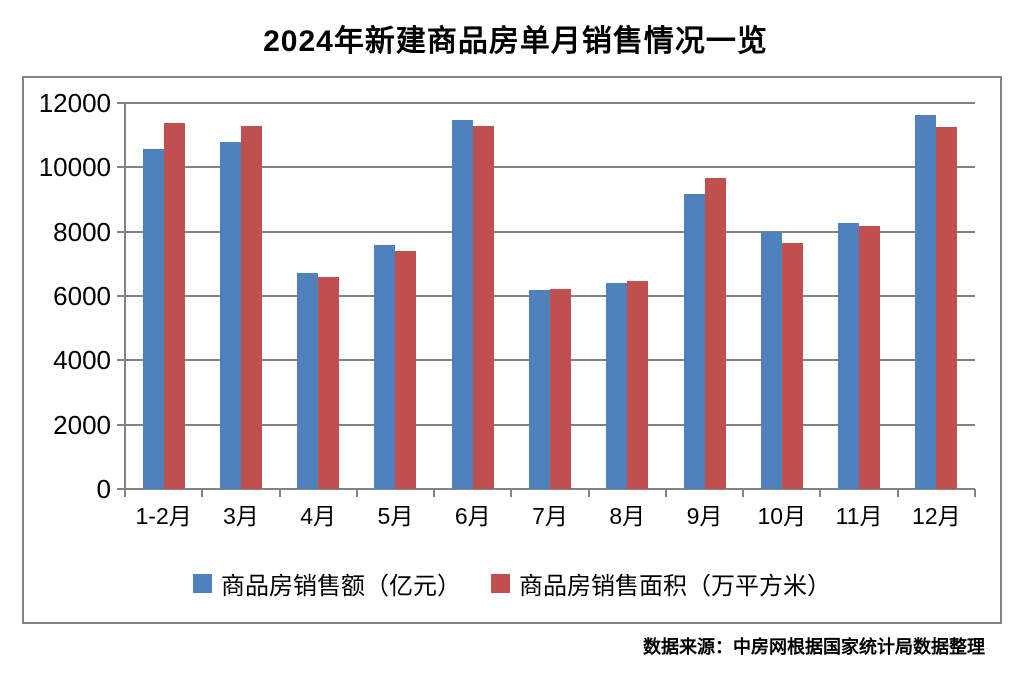  What do you see at coordinates (462, 304) in the screenshot?
I see `bar-sales-amount-6月` at bounding box center [462, 304].